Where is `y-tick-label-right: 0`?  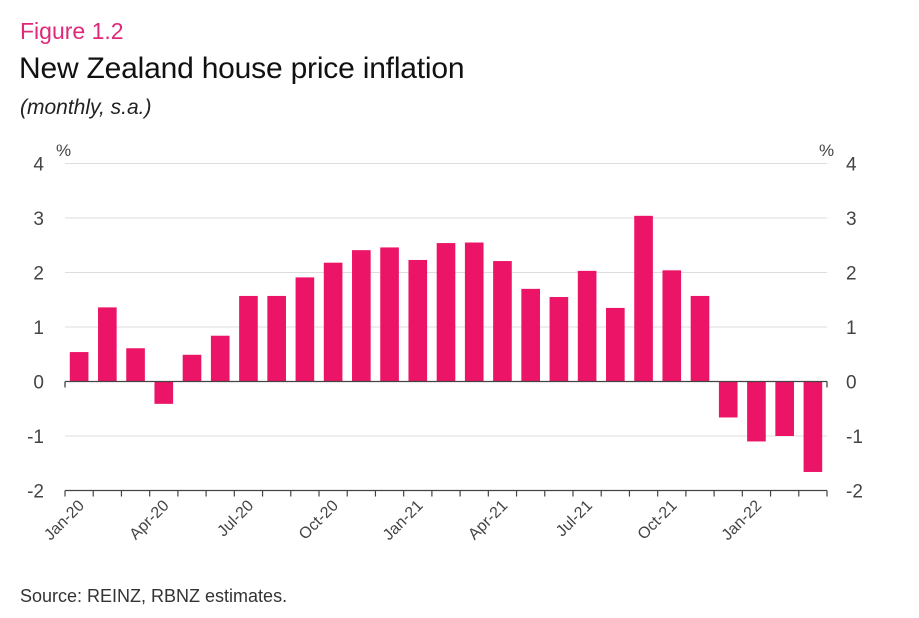
y-tick-label-right: 0 is located at coordinates (851, 383).